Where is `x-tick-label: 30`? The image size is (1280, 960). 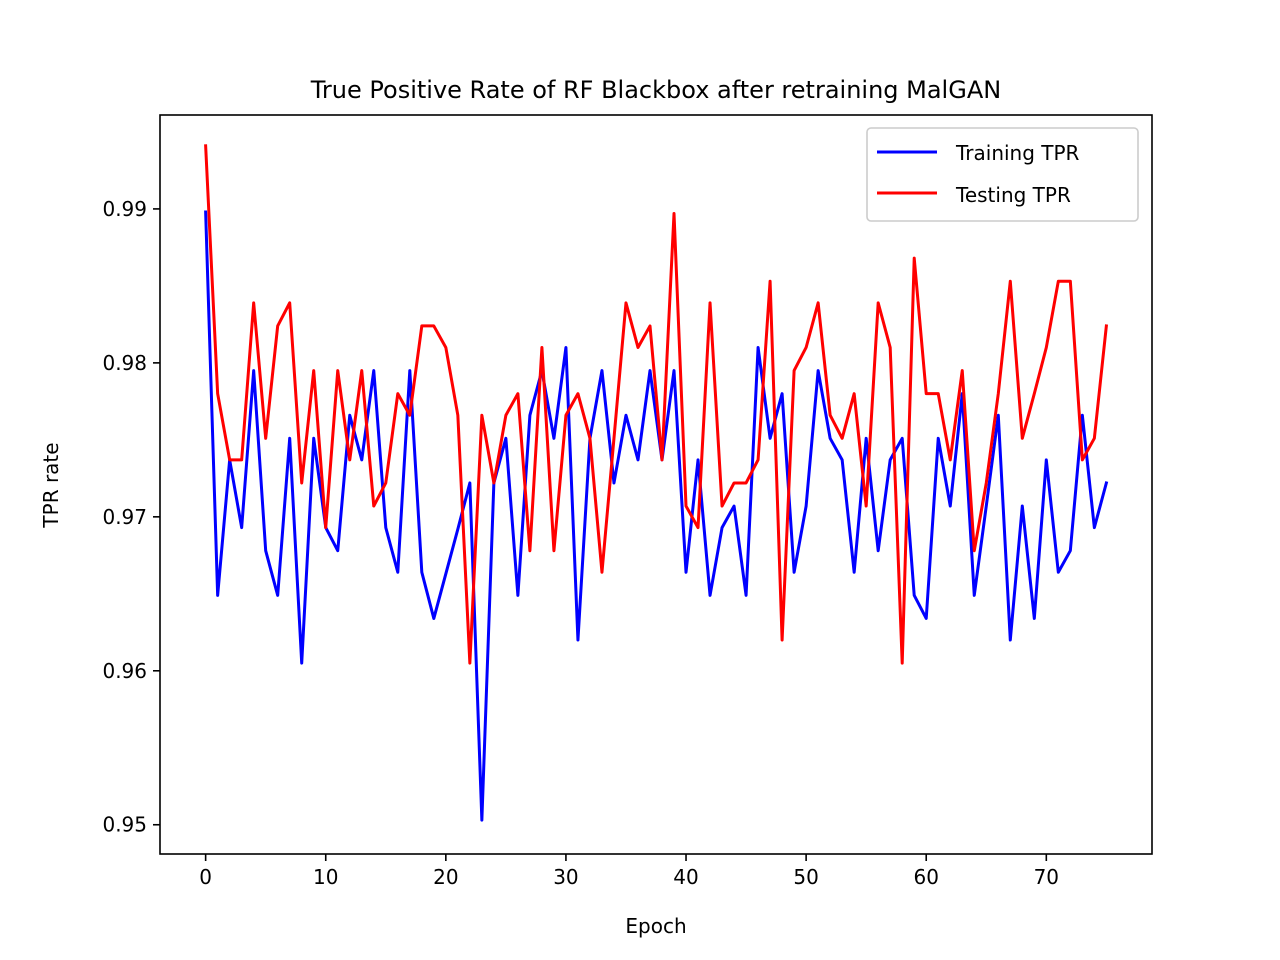
x-tick-label: 30 is located at coordinates (565, 877).